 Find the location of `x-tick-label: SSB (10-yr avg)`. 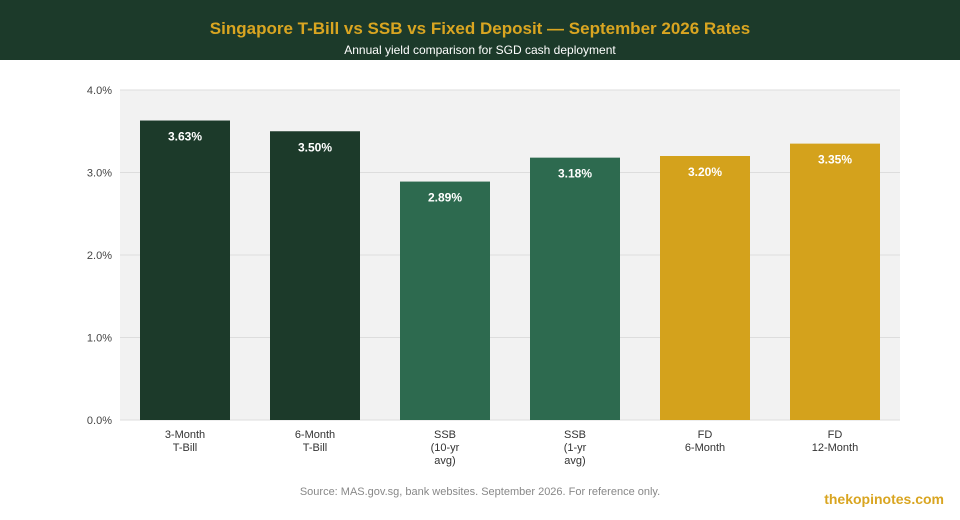

x-tick-label: SSB (10-yr avg) is located at coordinates (445, 448).